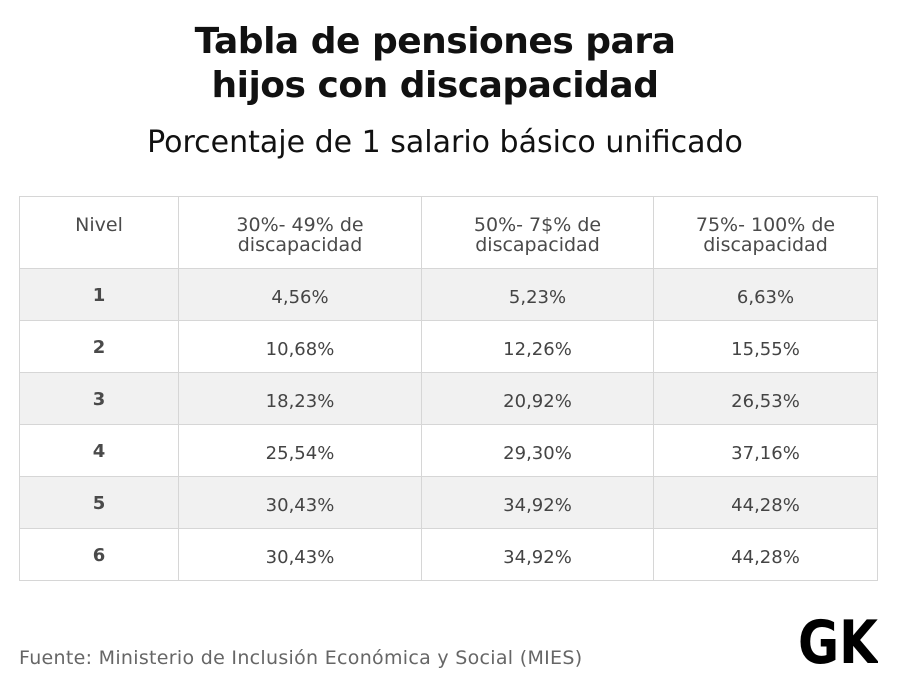 Image resolution: width=900 pixels, height=690 pixels. Describe the element at coordinates (99, 294) in the screenshot. I see `nivel-cell: 1` at that location.